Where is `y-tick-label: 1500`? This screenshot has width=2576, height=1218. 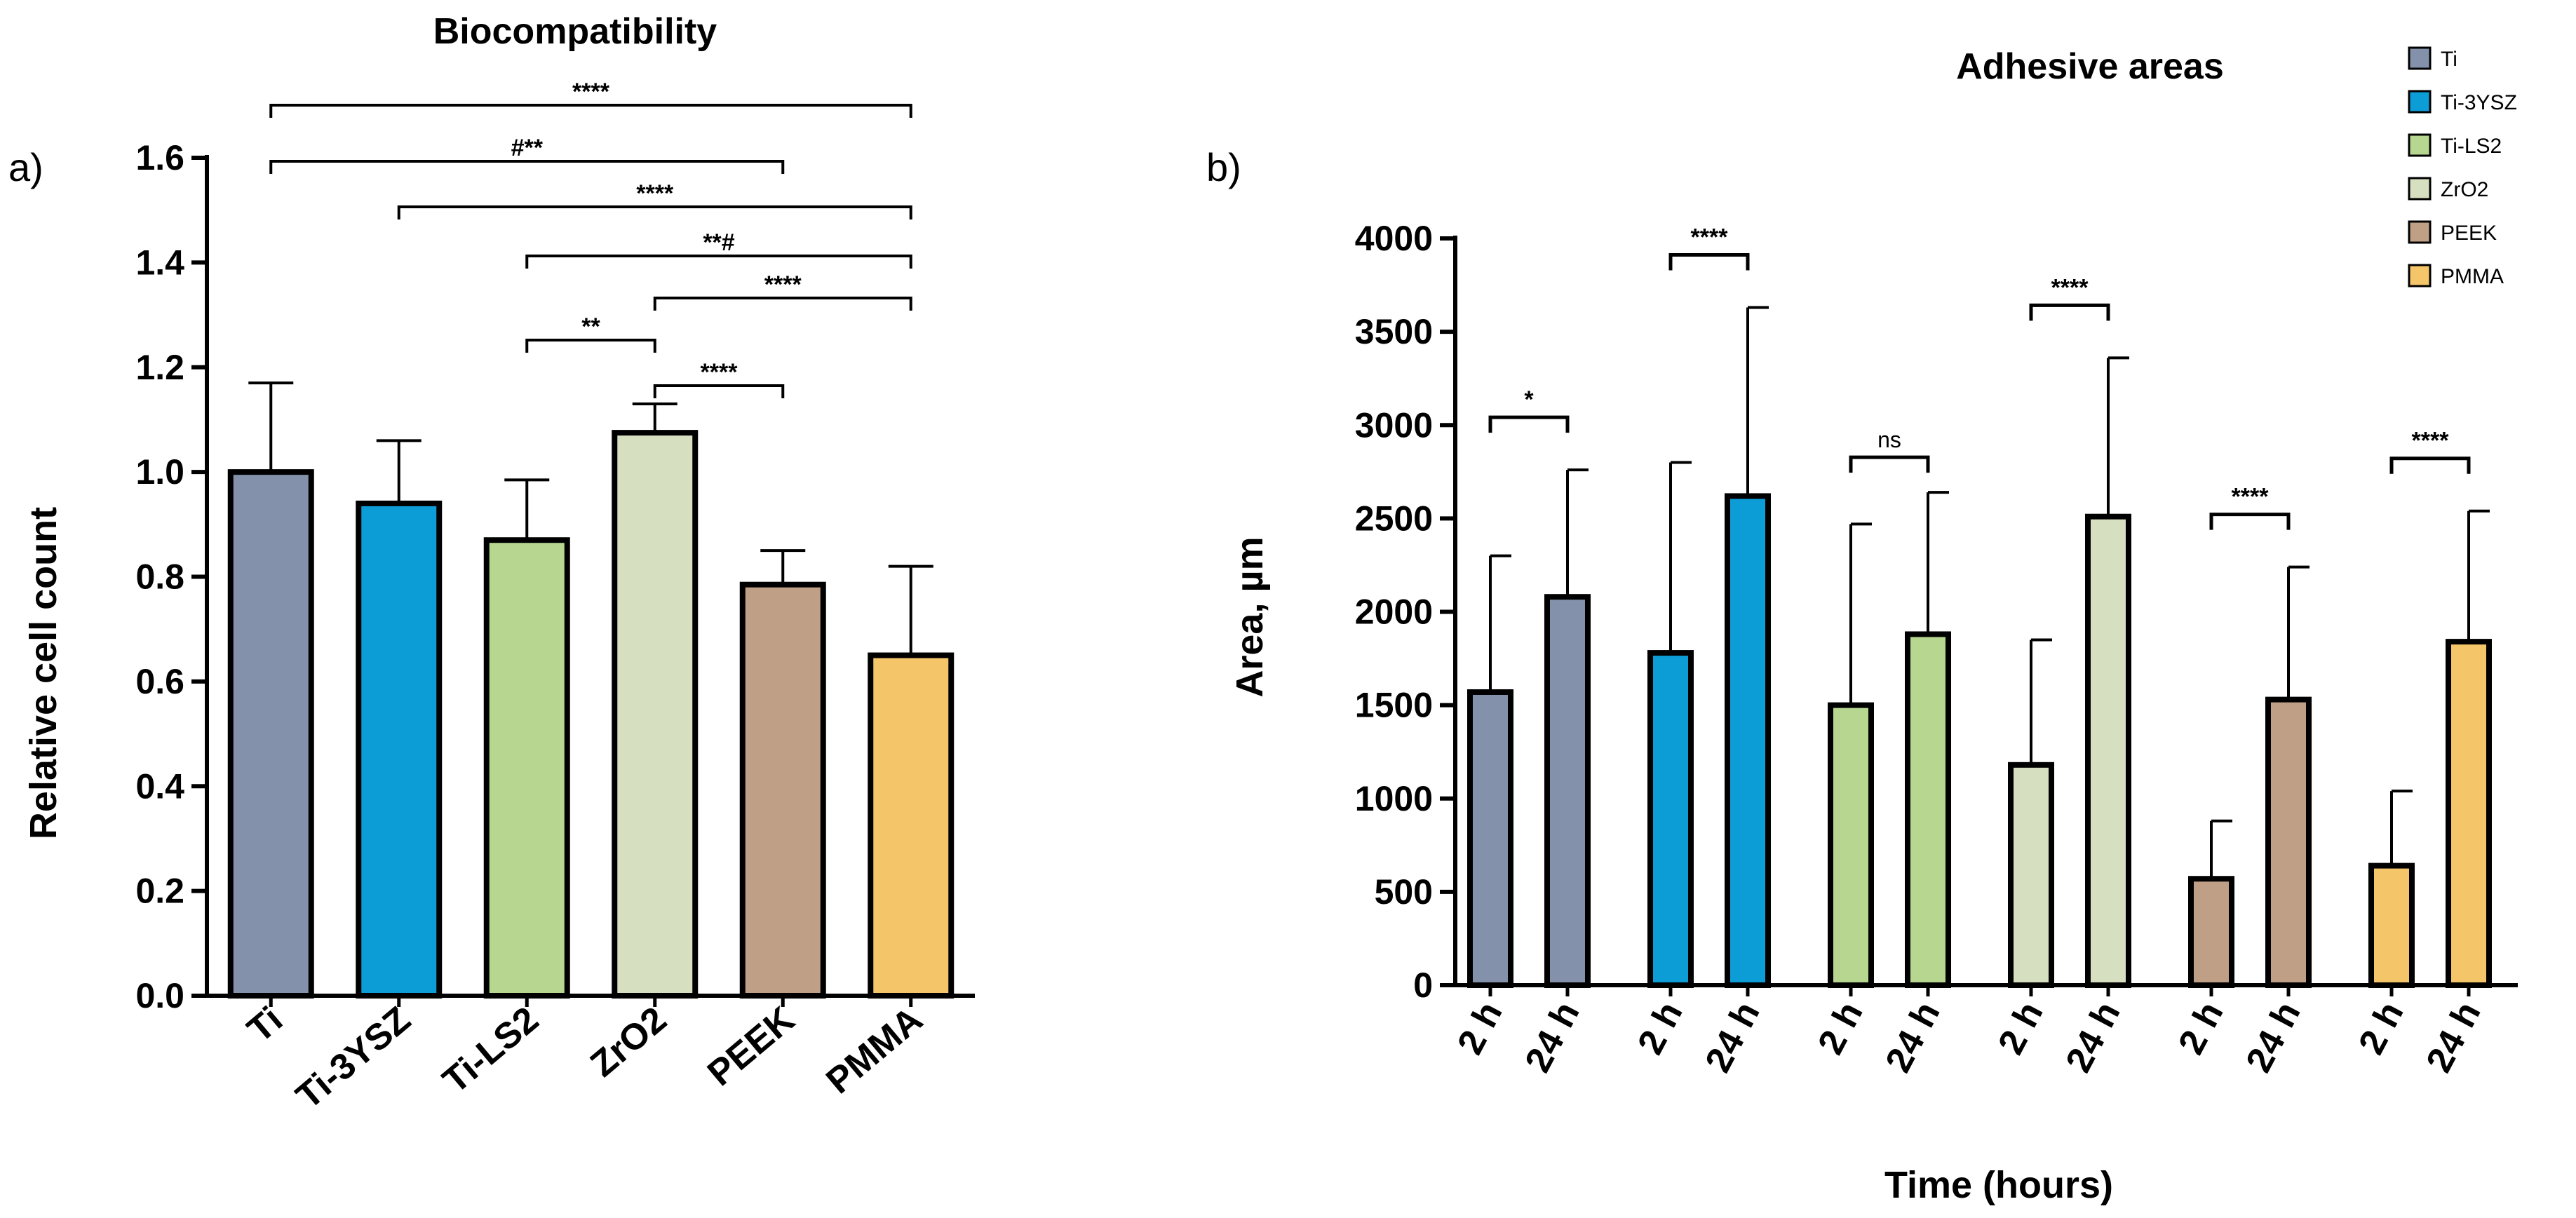 y-tick-label: 1500 is located at coordinates (1394, 705).